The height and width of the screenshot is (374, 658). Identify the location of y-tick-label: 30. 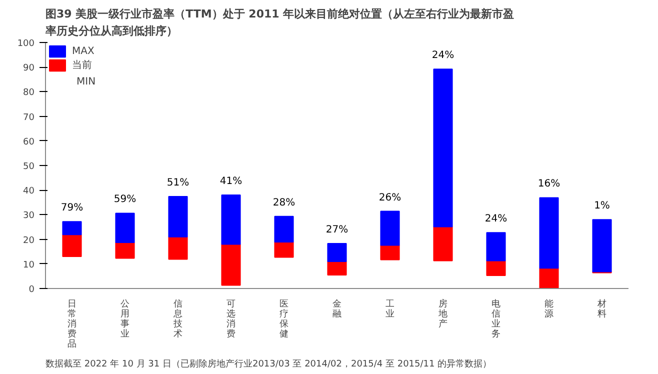
(29, 216).